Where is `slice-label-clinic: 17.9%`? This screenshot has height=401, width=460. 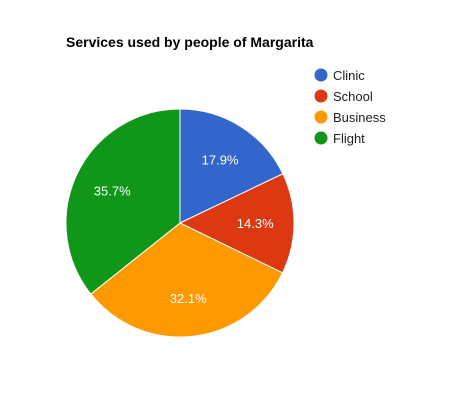
slice-label-clinic: 17.9% is located at coordinates (220, 159).